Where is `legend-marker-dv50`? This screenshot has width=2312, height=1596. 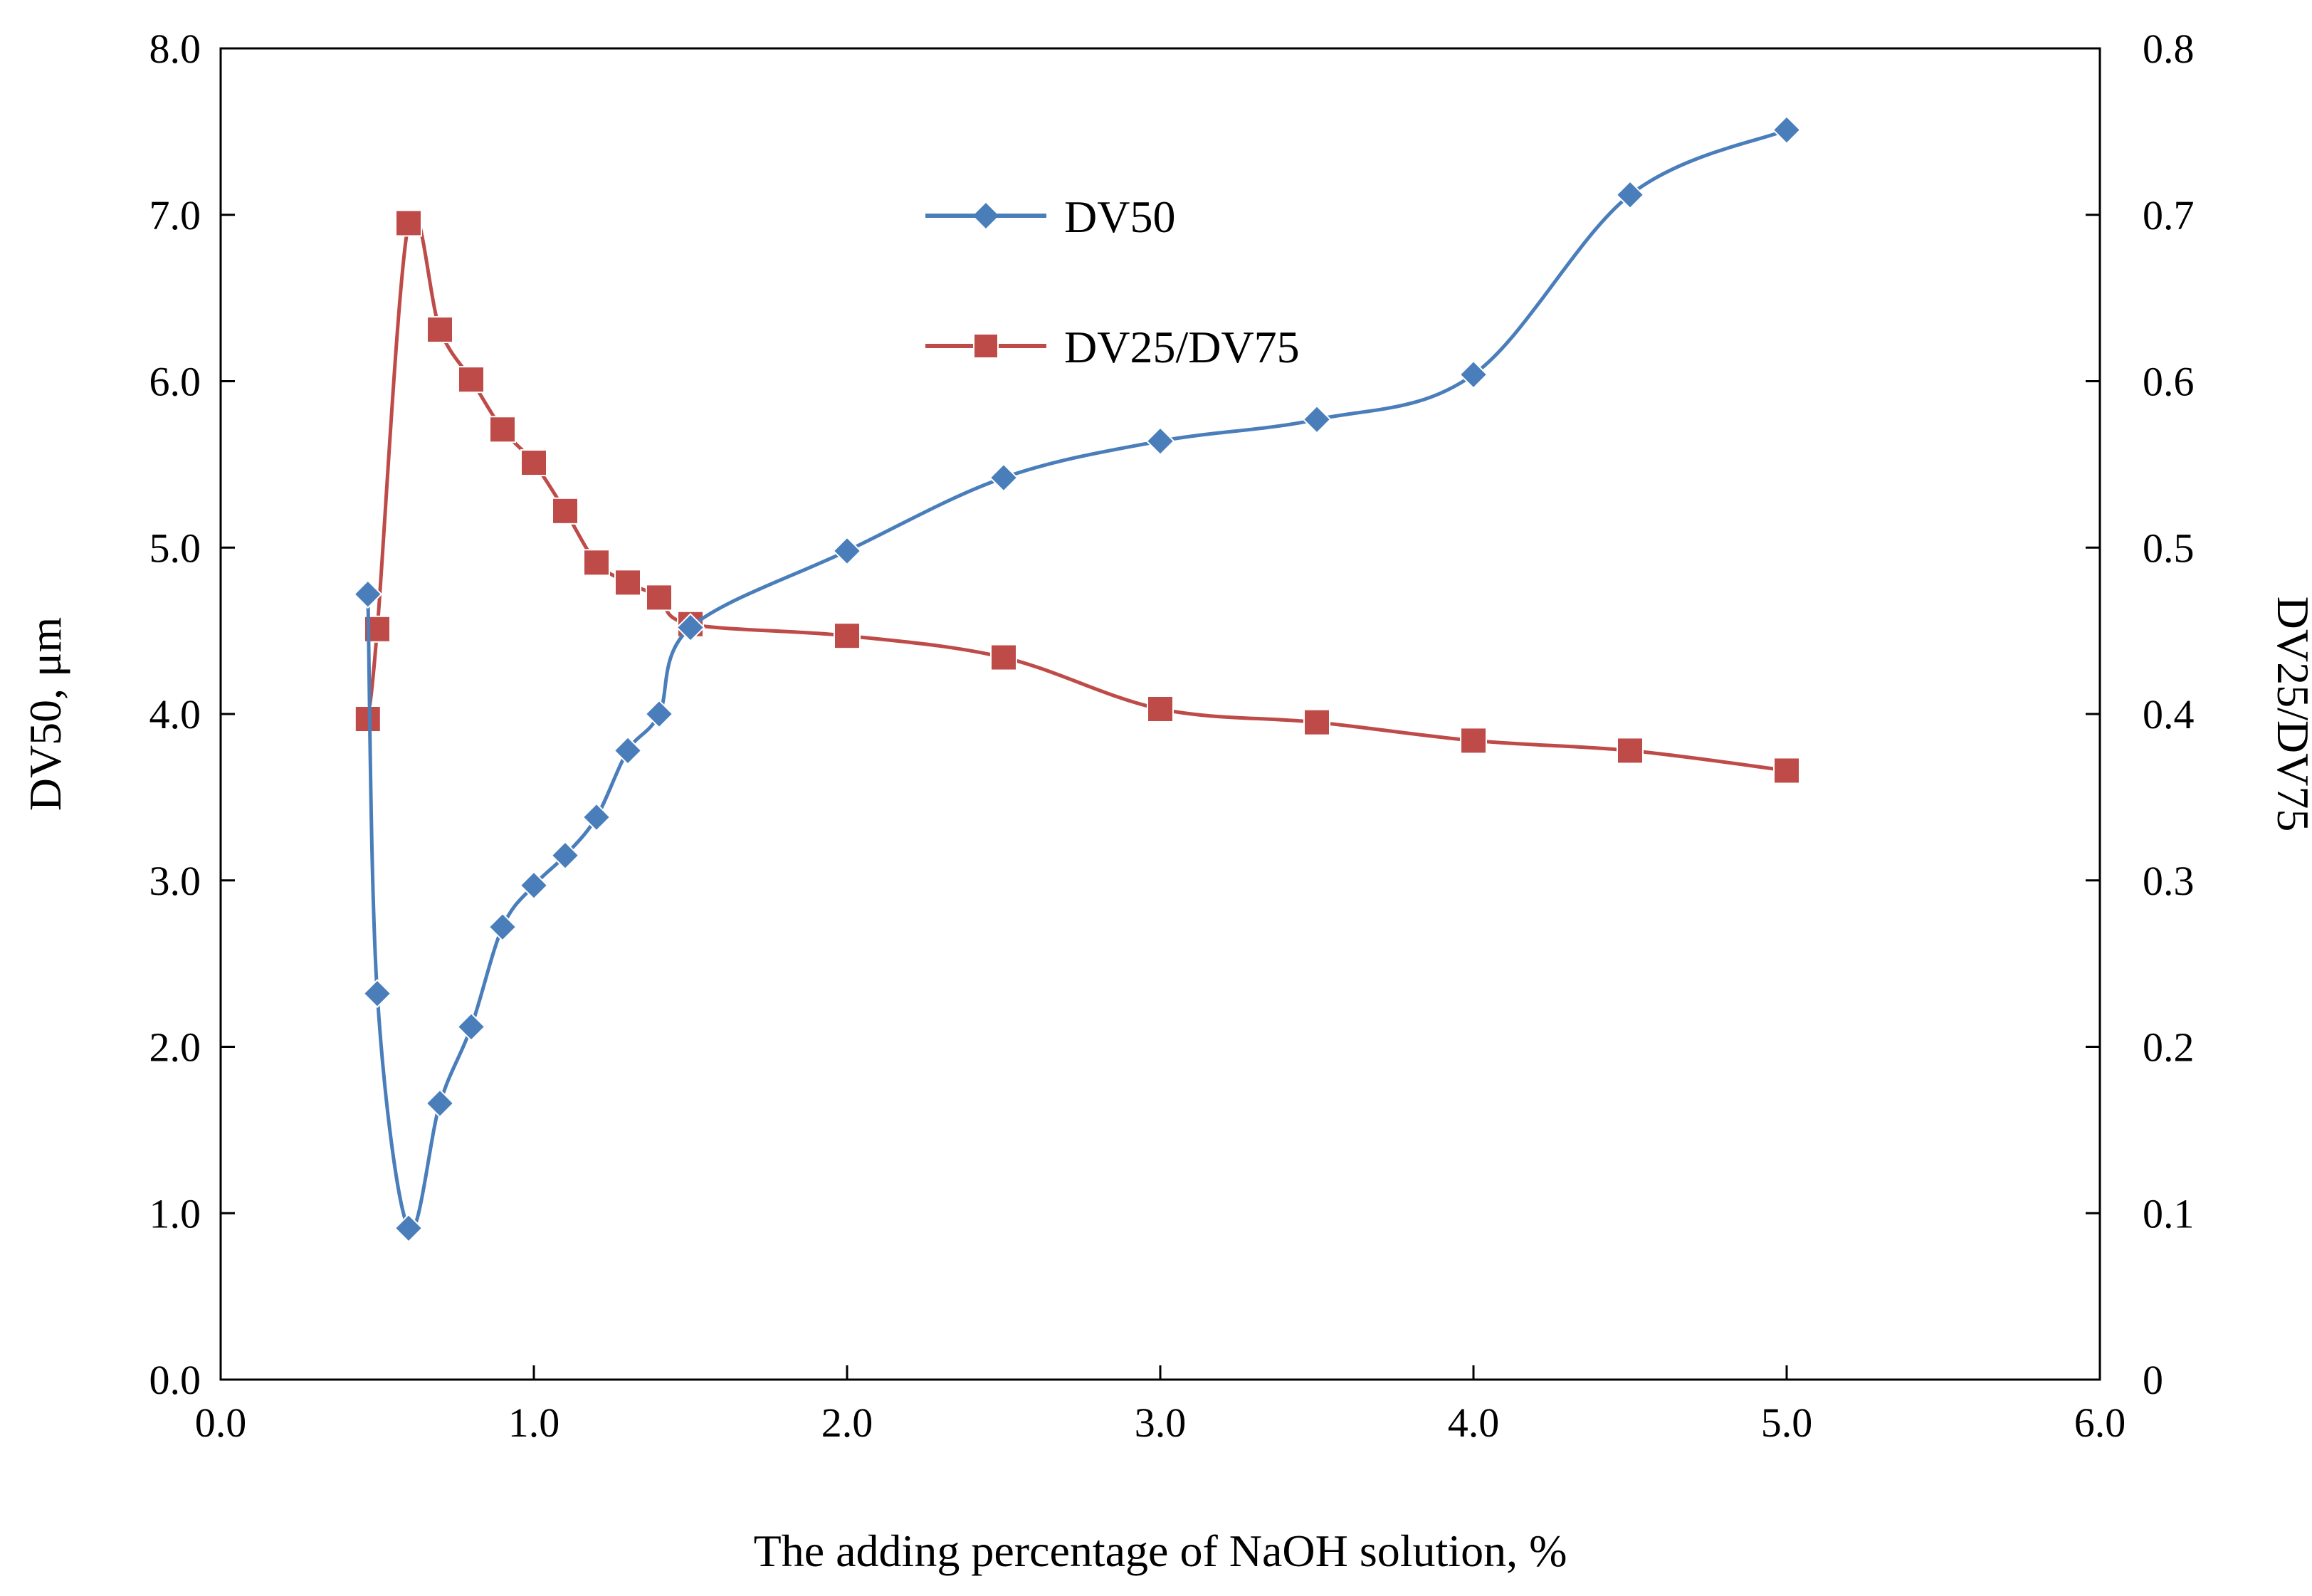
legend-marker-dv50 is located at coordinates (986, 216).